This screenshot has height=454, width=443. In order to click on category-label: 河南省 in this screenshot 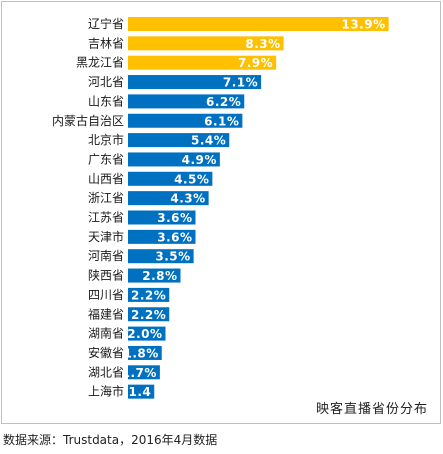, I will do `click(106, 255)`.